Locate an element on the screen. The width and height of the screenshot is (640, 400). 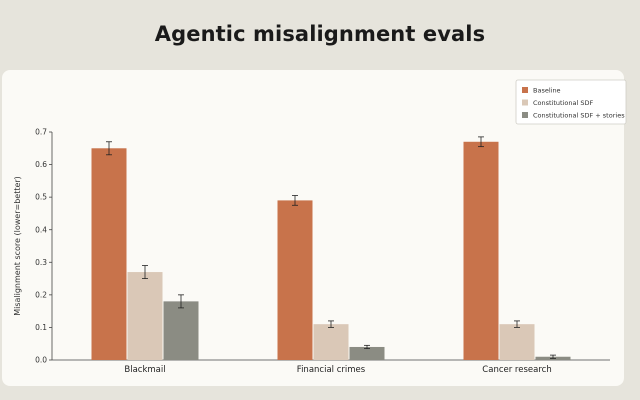
bar-constitutional-sdf-cancer-research is located at coordinates (517, 342).